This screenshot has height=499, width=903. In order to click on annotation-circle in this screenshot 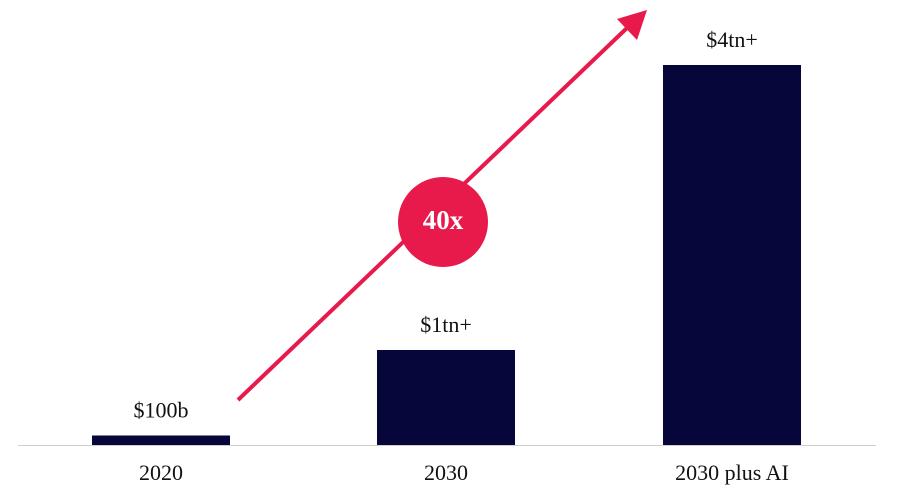, I will do `click(443, 222)`.